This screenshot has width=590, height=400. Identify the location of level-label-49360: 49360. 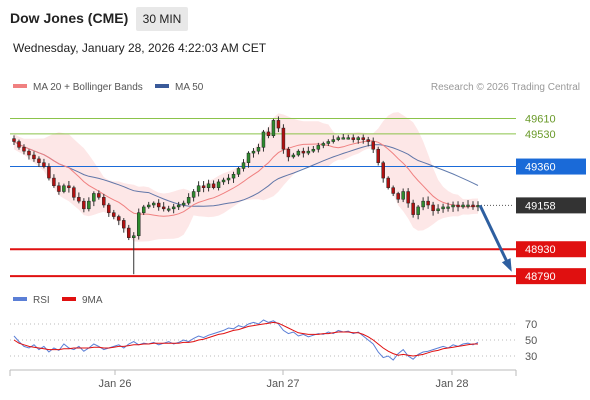
(540, 168).